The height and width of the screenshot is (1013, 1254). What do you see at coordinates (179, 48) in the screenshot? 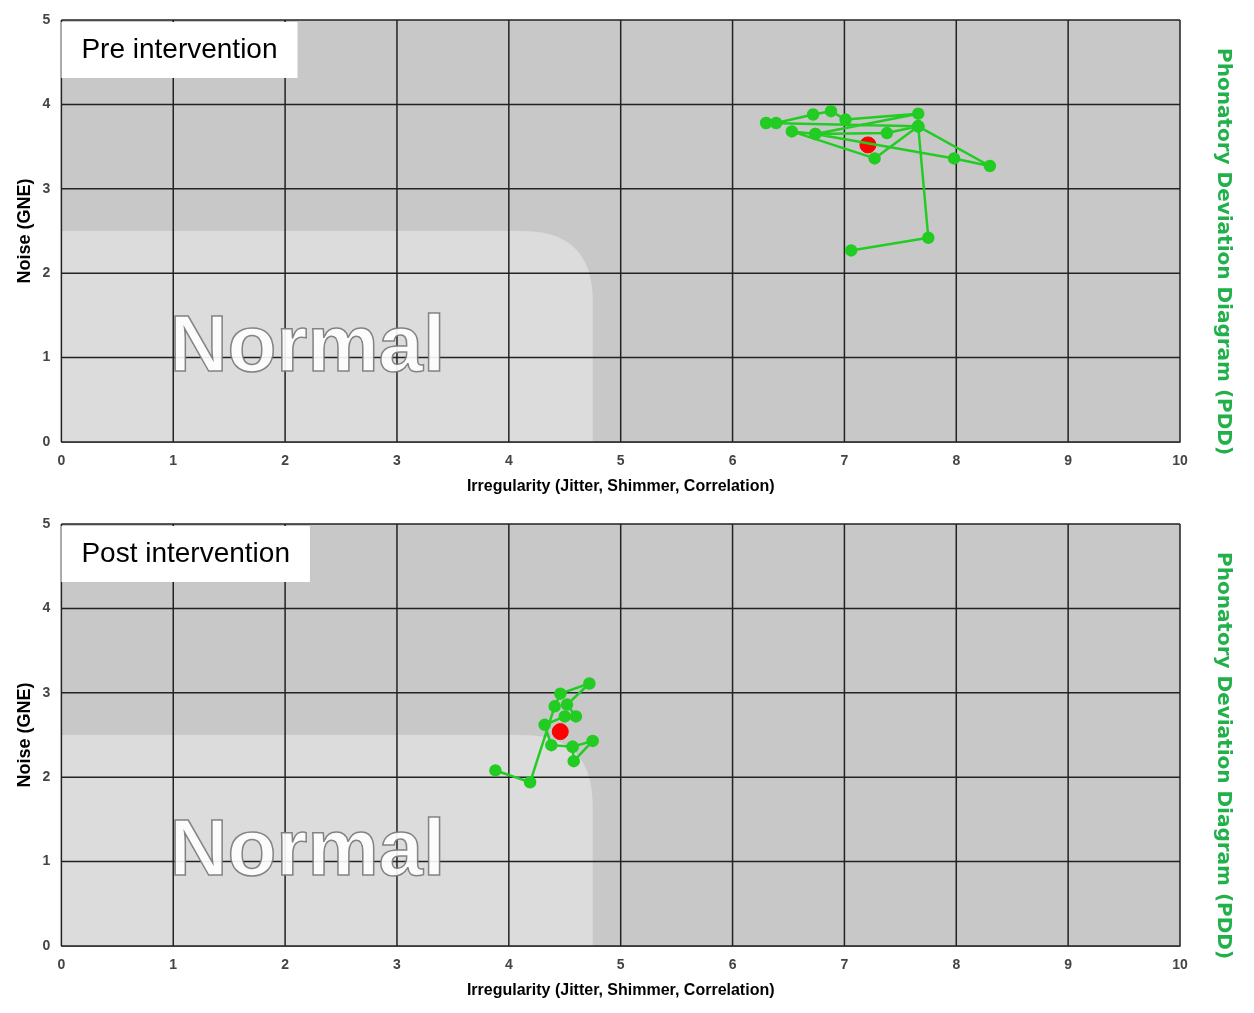
I see `text: Pre intervention` at bounding box center [179, 48].